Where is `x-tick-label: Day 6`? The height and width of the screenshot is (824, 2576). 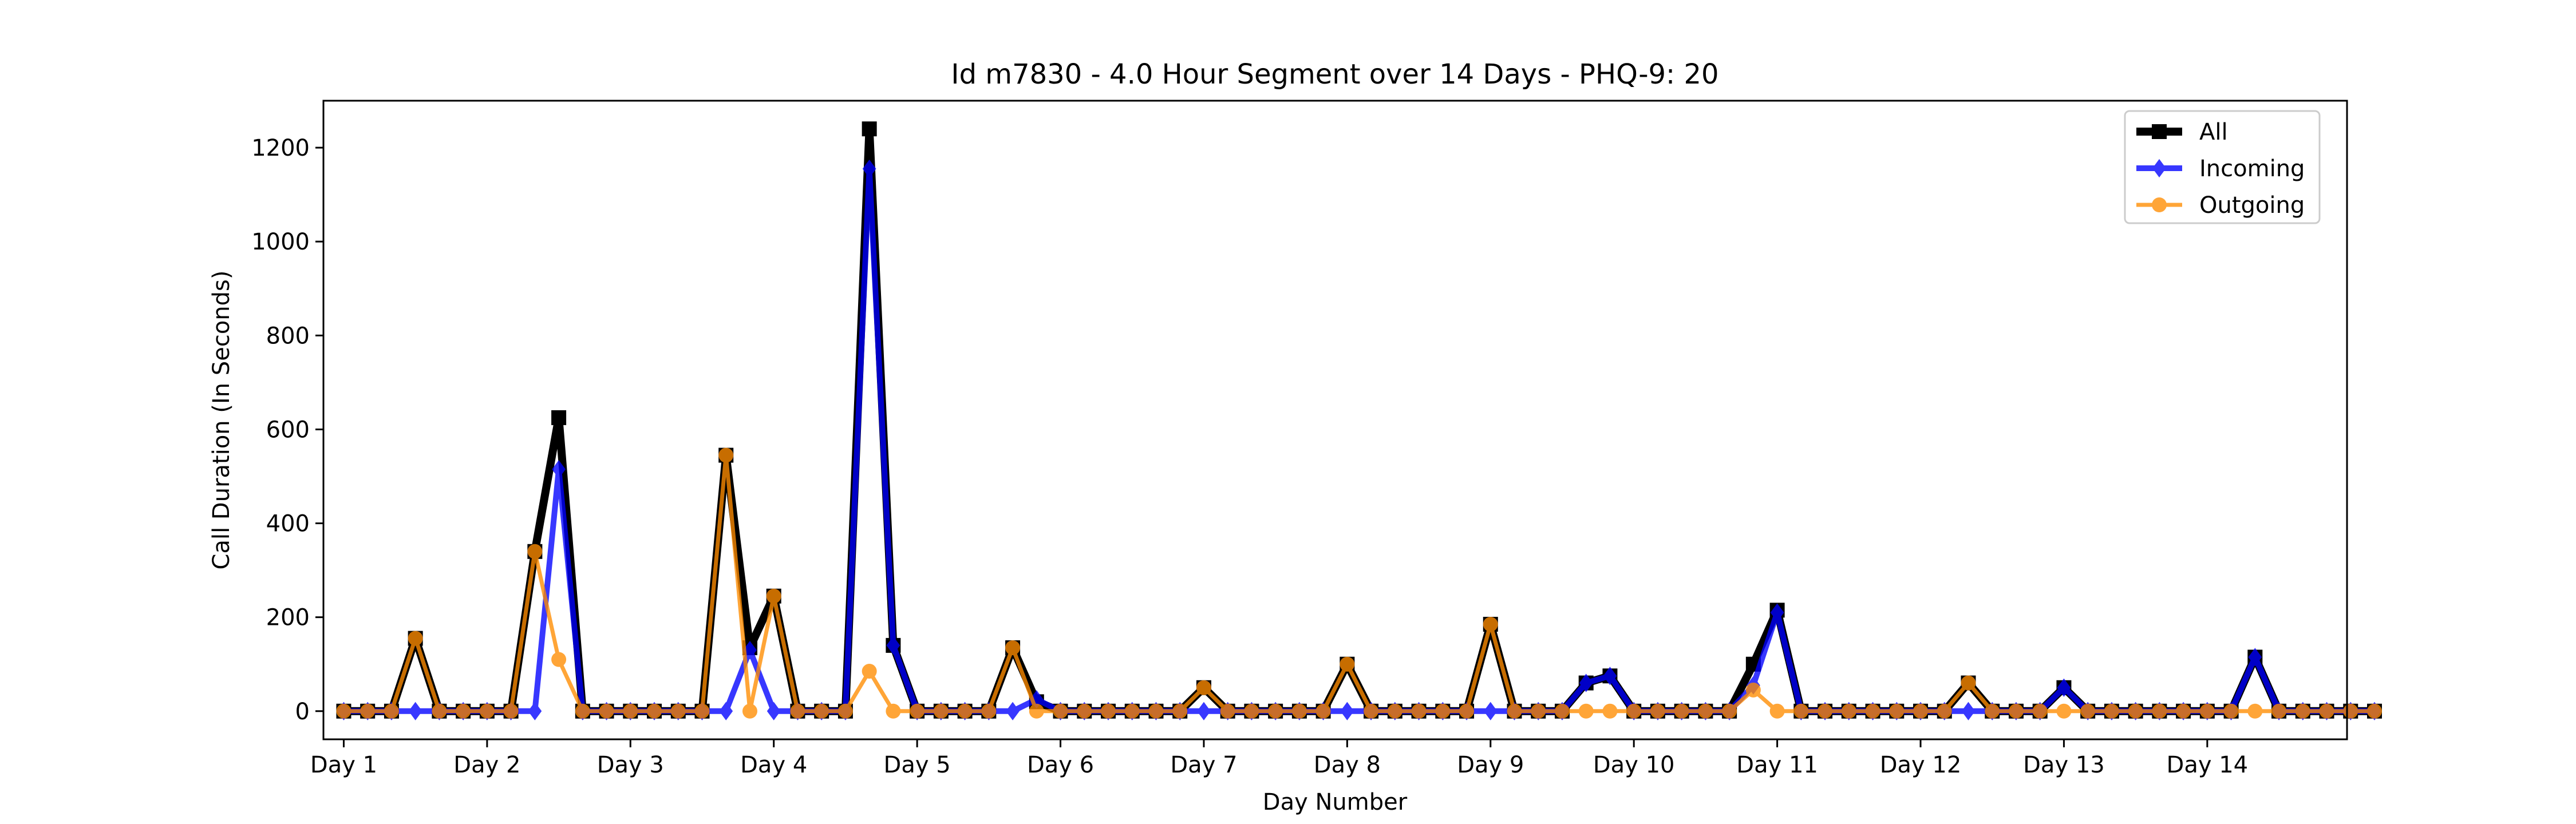 x-tick-label: Day 6 is located at coordinates (1060, 765).